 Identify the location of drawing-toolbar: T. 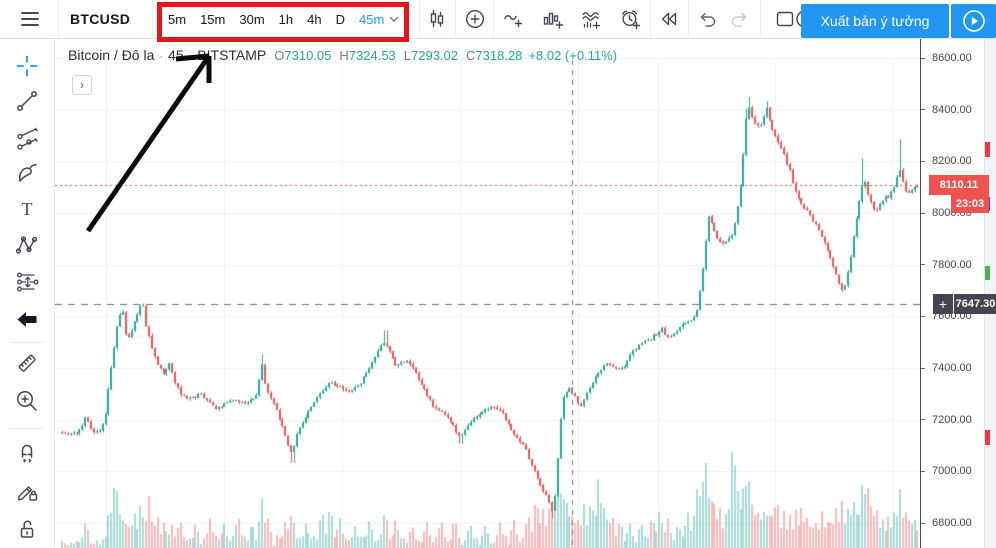
(27, 293).